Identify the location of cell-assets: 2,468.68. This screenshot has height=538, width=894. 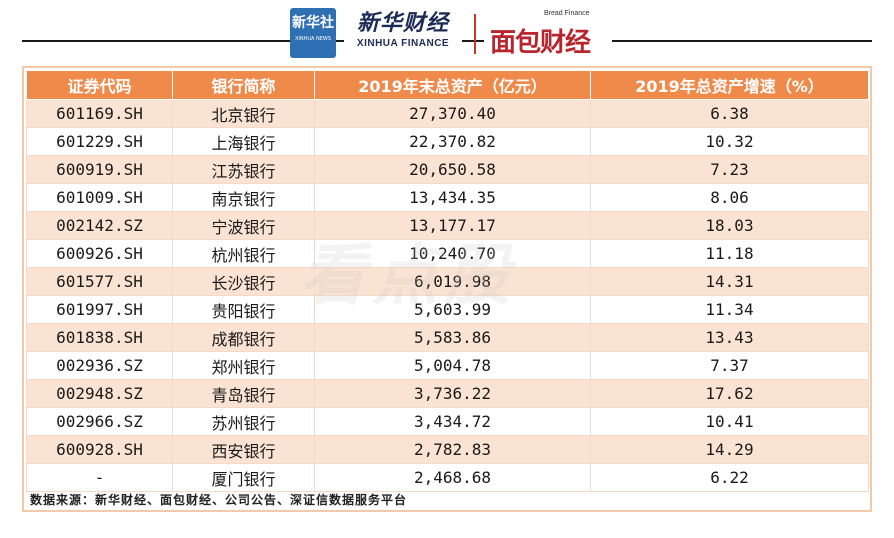
(452, 477).